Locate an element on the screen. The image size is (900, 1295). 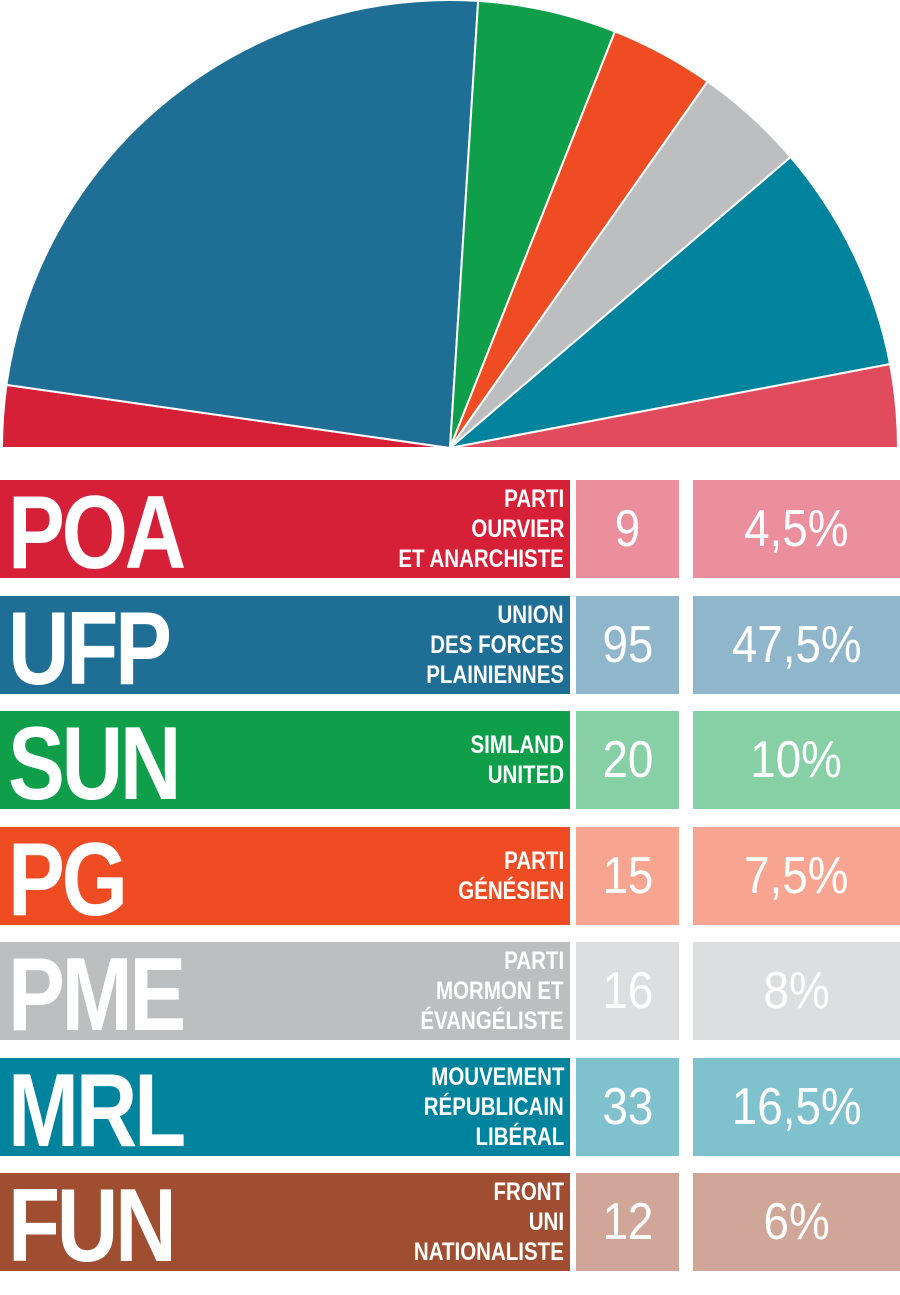
seat-count-cell: 20 is located at coordinates (627, 760).